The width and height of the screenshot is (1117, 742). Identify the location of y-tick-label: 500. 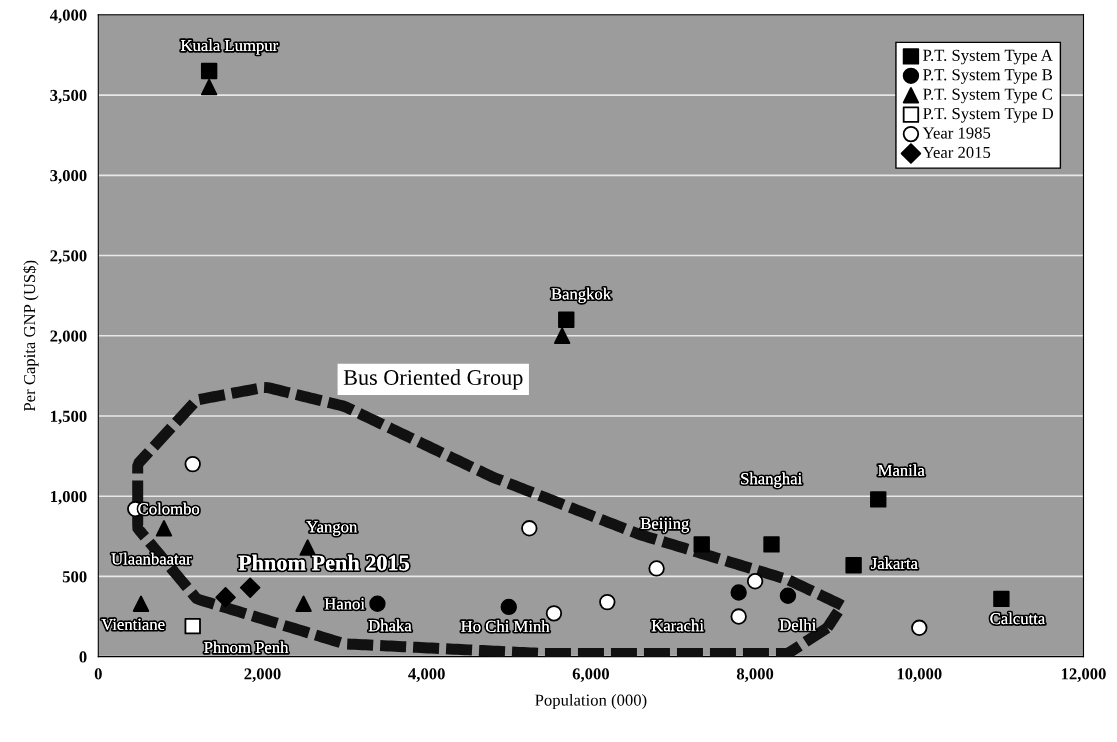
(74, 577).